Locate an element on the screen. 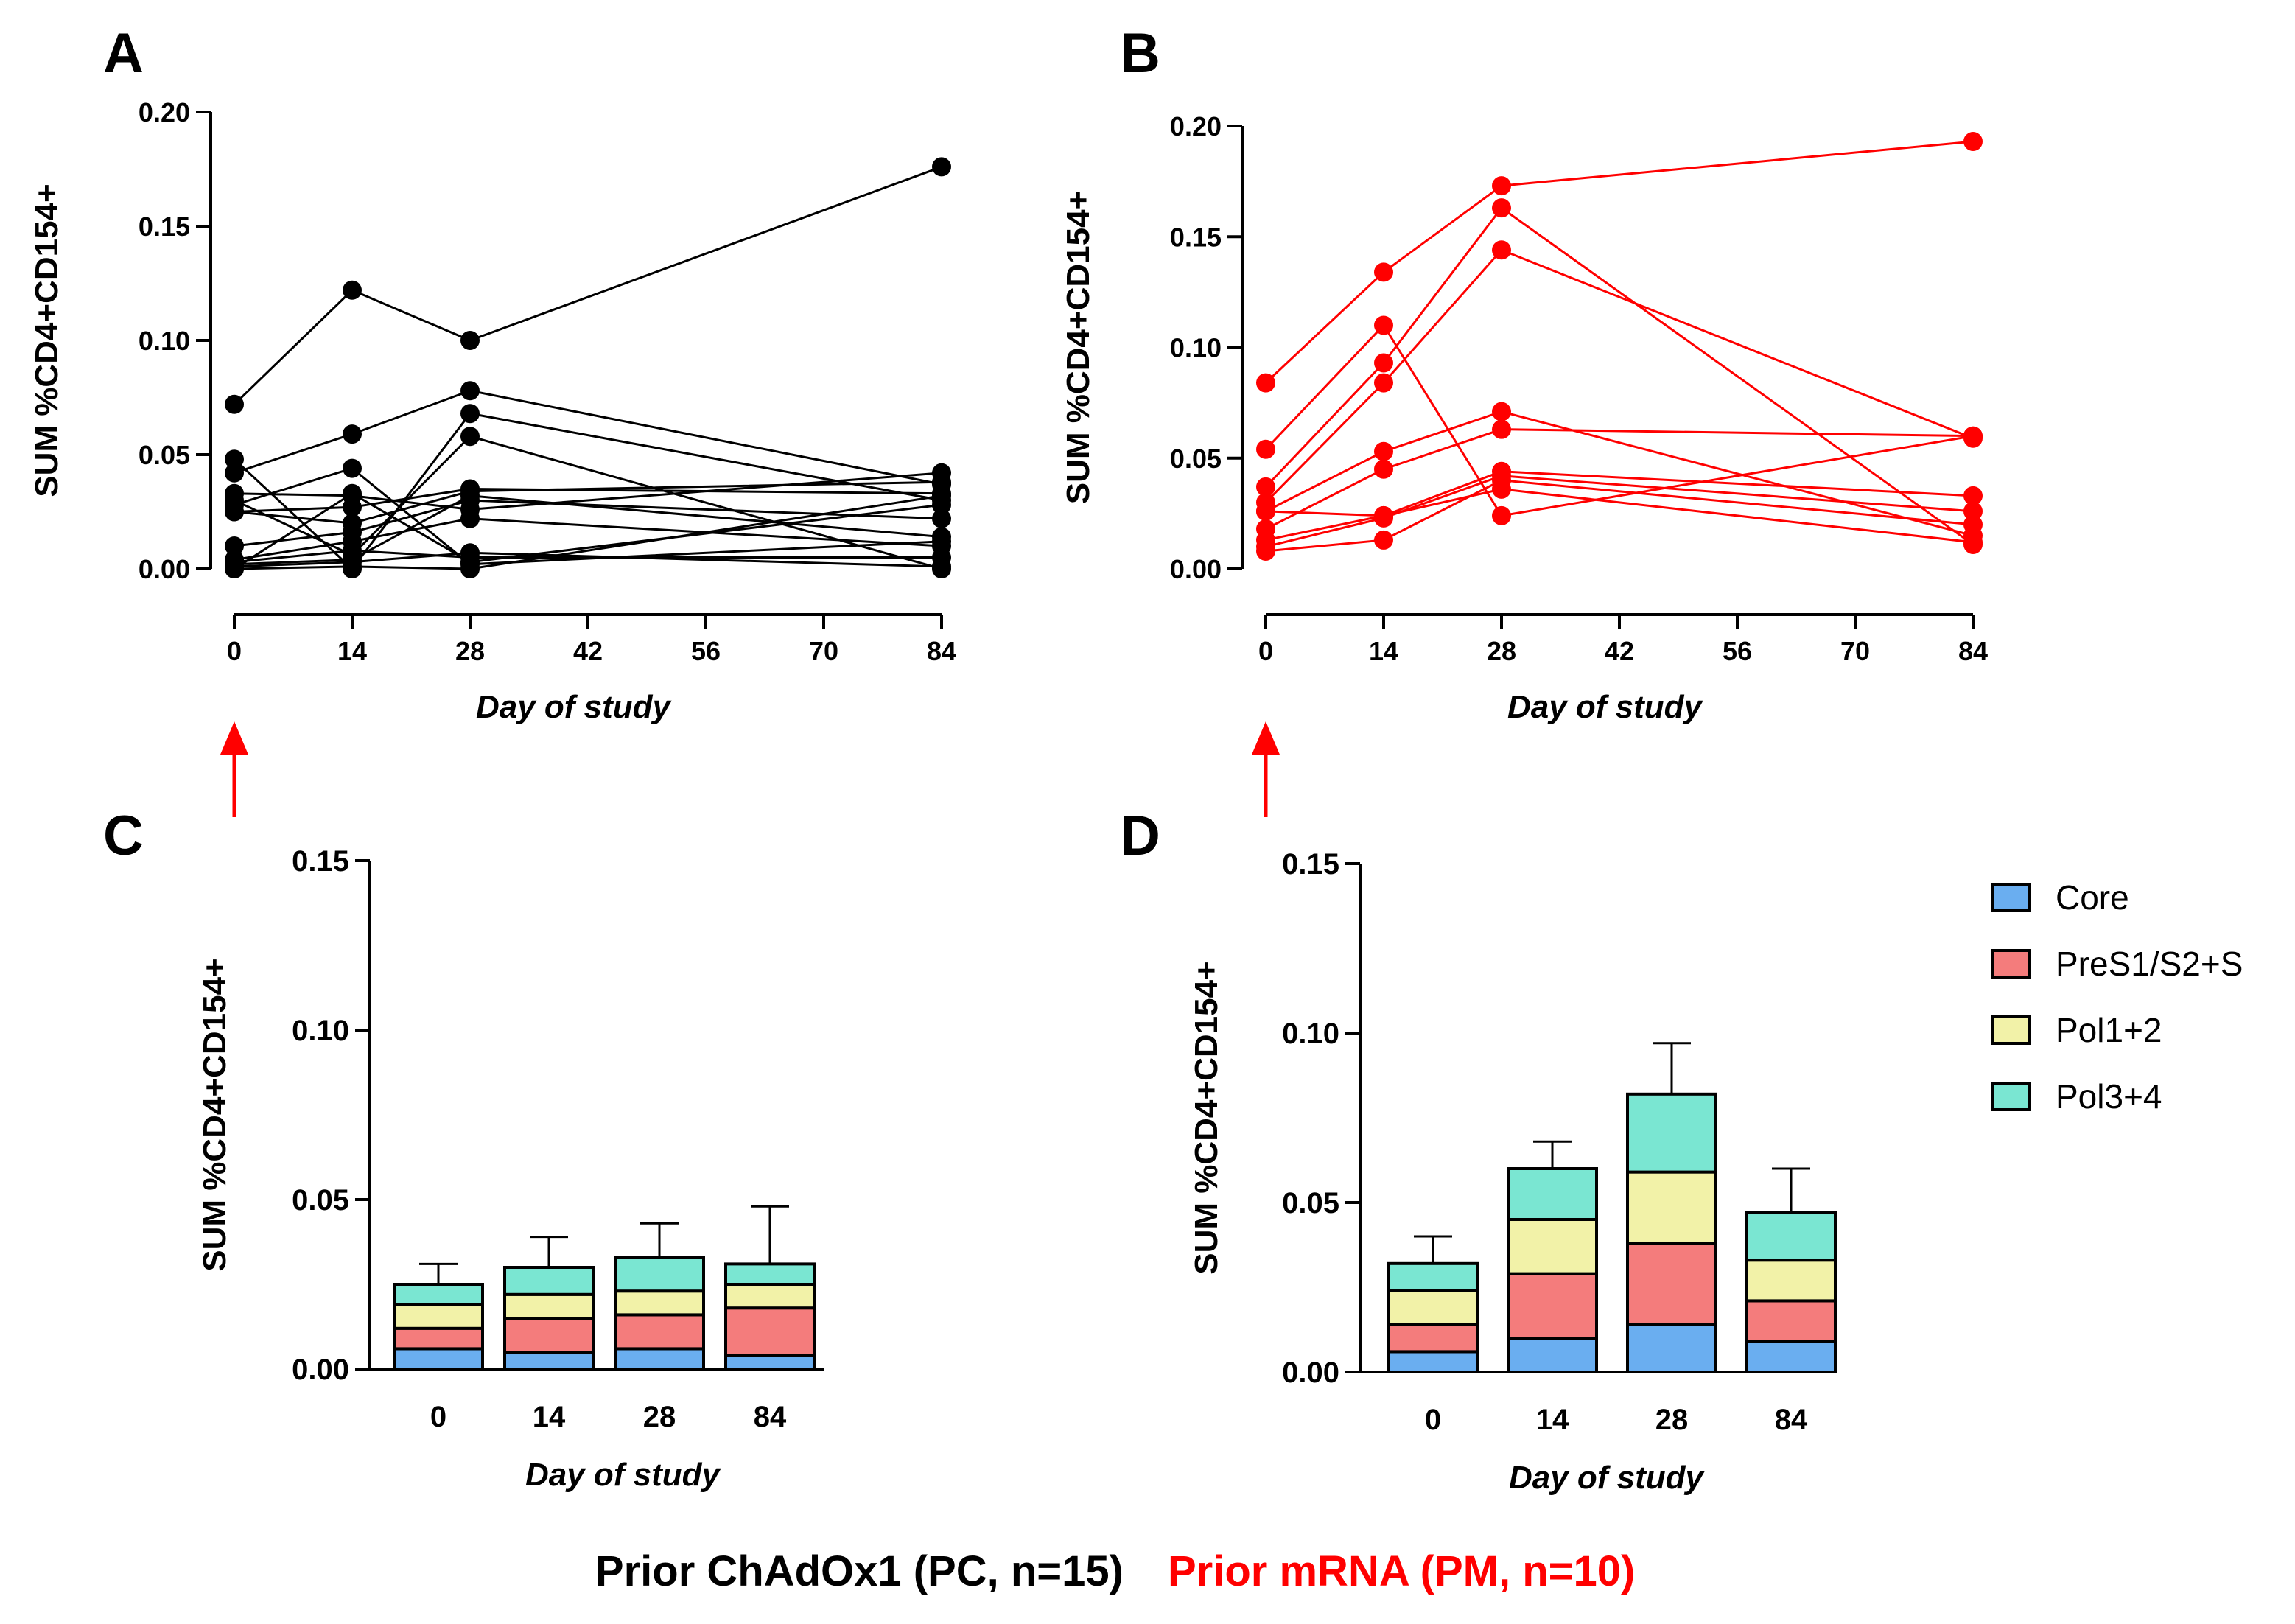 This screenshot has height=1624, width=2295. legend: Core PreS1/S2+S Pol1+2 Pol3+4 is located at coordinates (2117, 997).